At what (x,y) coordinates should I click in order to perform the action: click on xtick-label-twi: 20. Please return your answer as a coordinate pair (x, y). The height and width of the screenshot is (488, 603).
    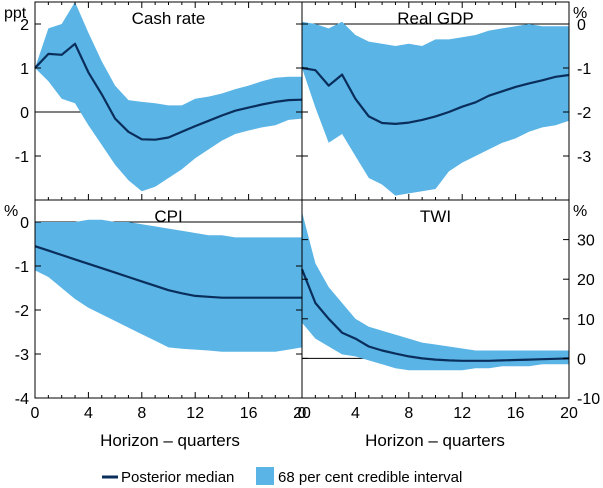
    Looking at the image, I should click on (569, 413).